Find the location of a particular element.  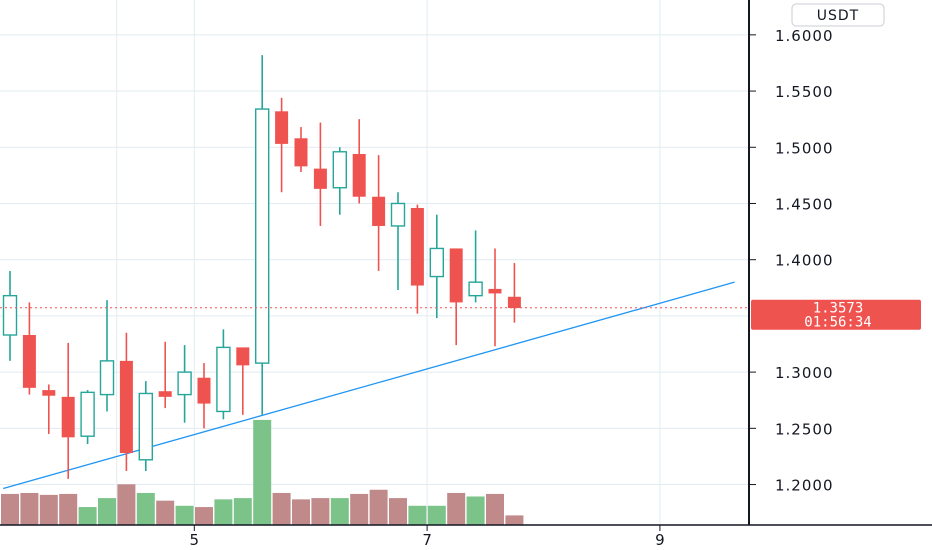

price-tick-label: 1.4000 is located at coordinates (804, 261).